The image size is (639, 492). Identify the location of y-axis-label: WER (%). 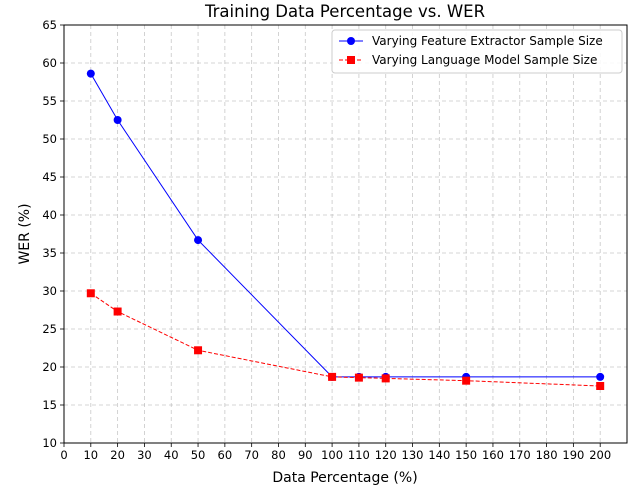
(25, 233).